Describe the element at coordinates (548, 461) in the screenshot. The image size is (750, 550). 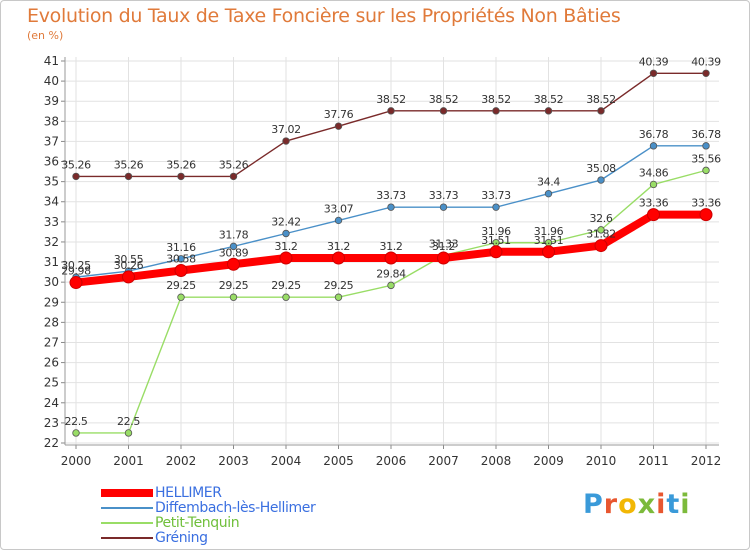
I see `x-tick-label: 2009` at that location.